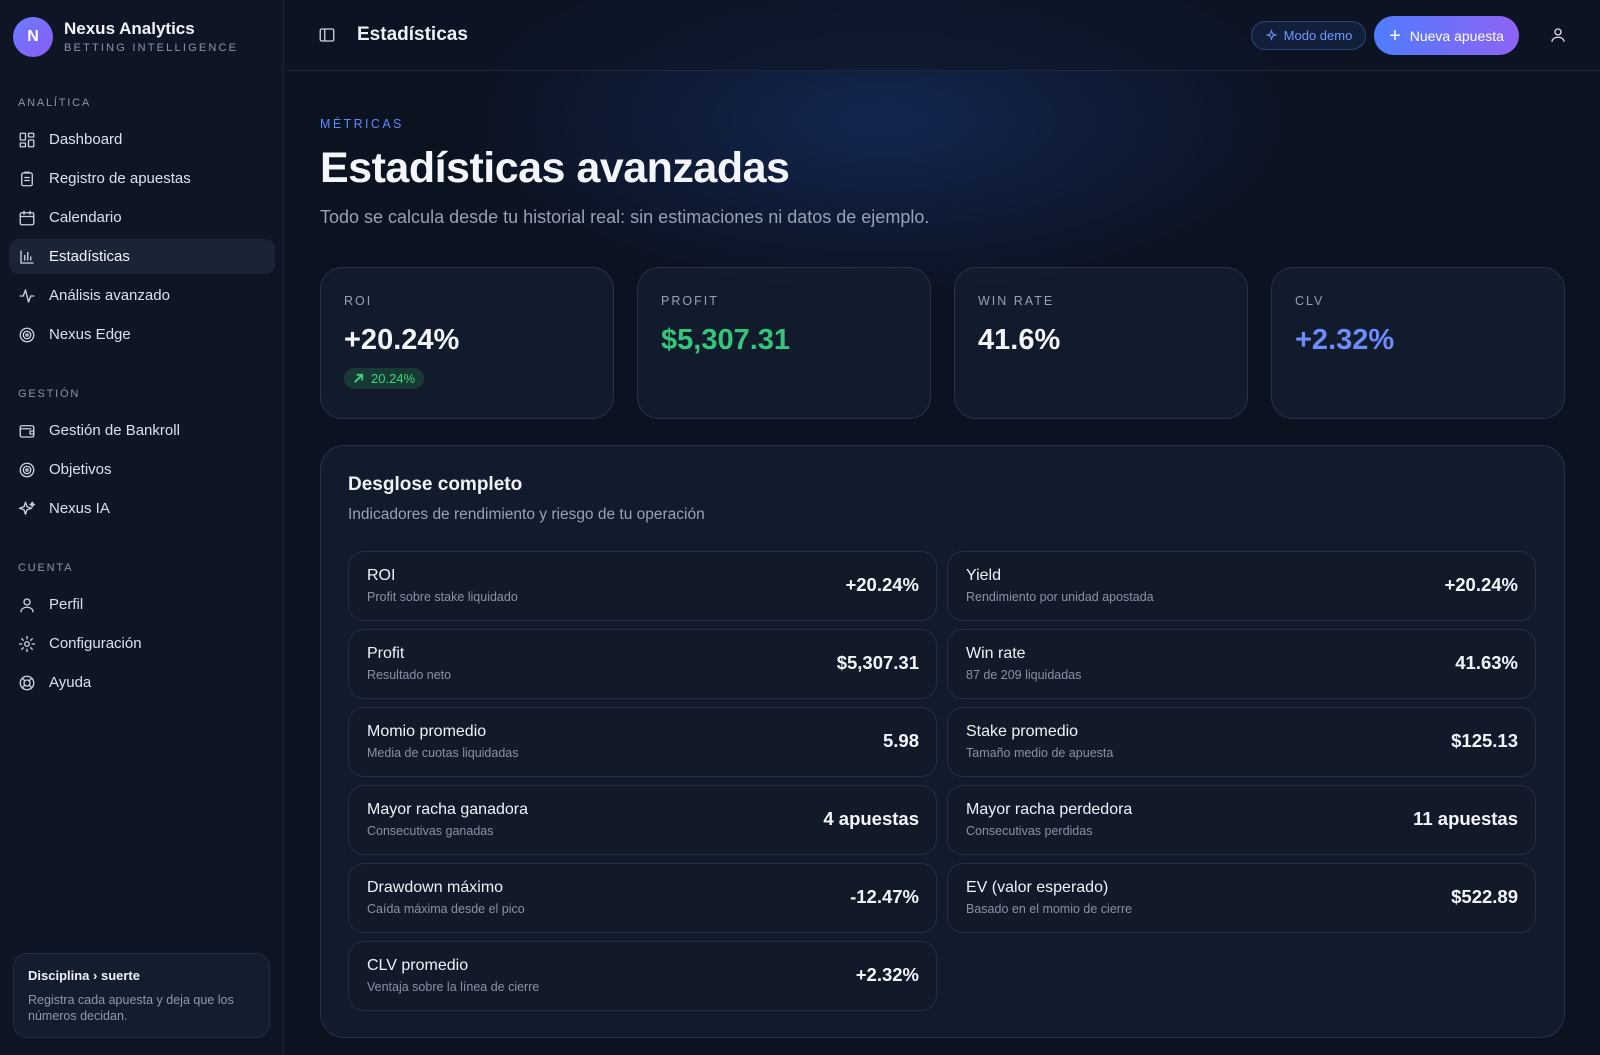 This screenshot has width=1600, height=1055. What do you see at coordinates (435, 887) in the screenshot?
I see `metric-name: Drawdown máximo` at bounding box center [435, 887].